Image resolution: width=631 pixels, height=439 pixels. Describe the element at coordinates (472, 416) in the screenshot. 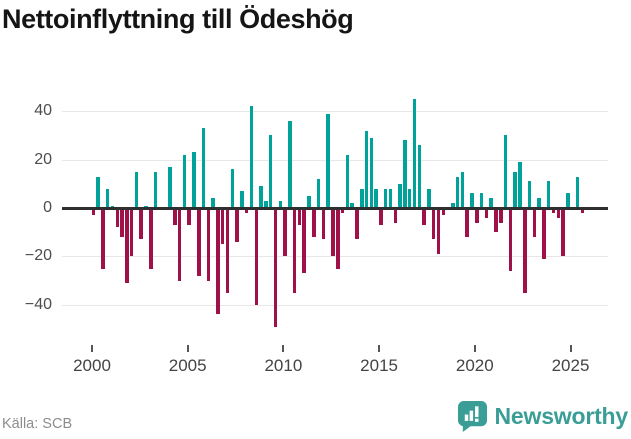

I see `newsworthy-speech-bubble-chart-icon` at that location.